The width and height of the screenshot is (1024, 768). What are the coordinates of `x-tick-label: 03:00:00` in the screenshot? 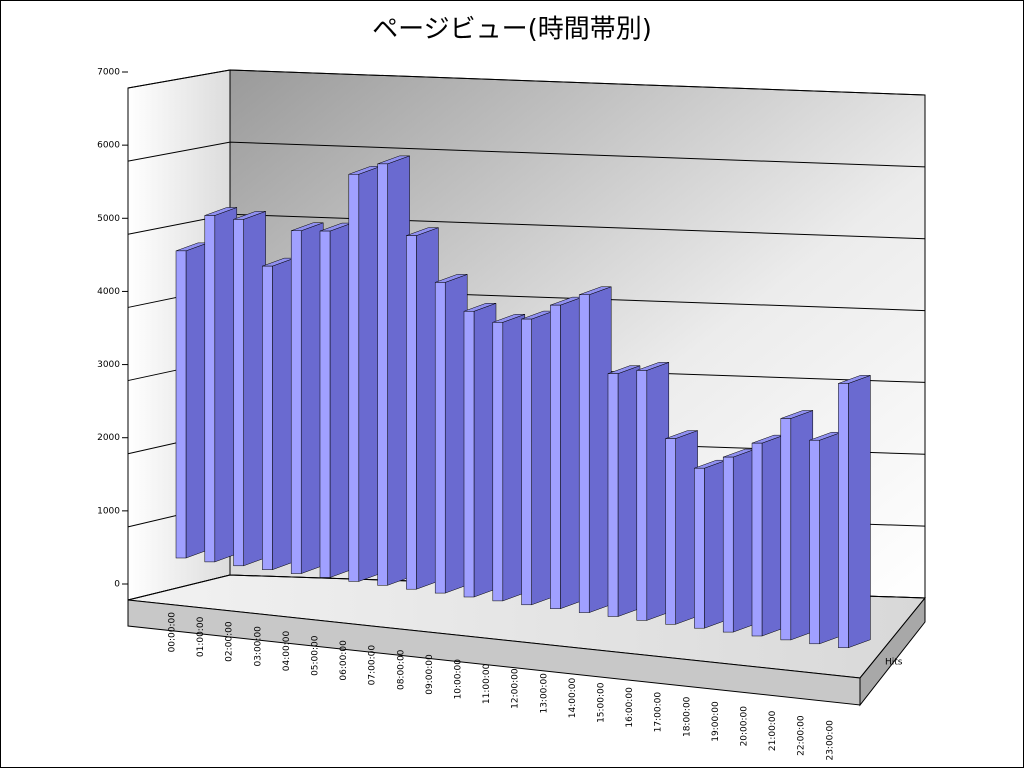 It's located at (258, 646).